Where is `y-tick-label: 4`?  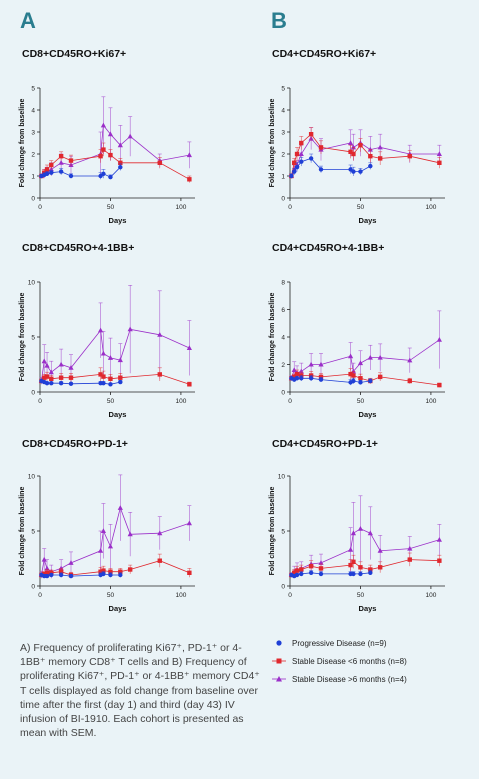
y-tick-label: 4 is located at coordinates (283, 111).